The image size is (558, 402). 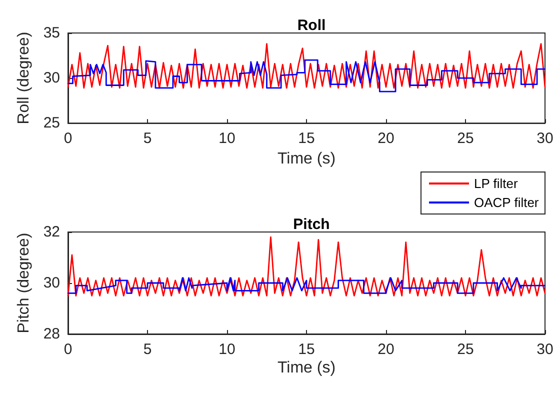 What do you see at coordinates (311, 25) in the screenshot?
I see `chart-title: Roll` at bounding box center [311, 25].